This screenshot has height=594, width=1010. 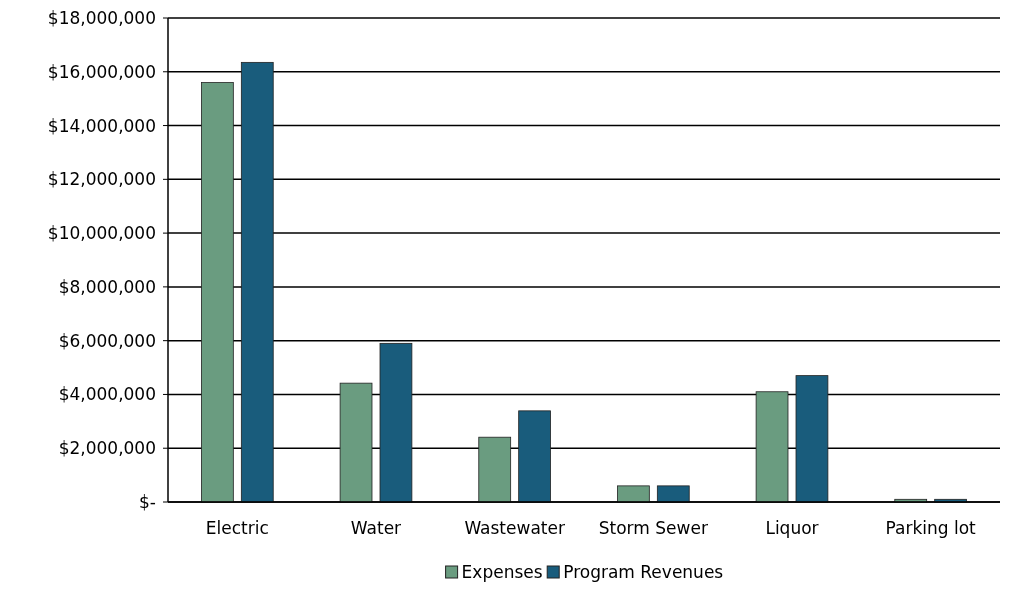 I want to click on x-tick-label: Parking lot, so click(x=931, y=528).